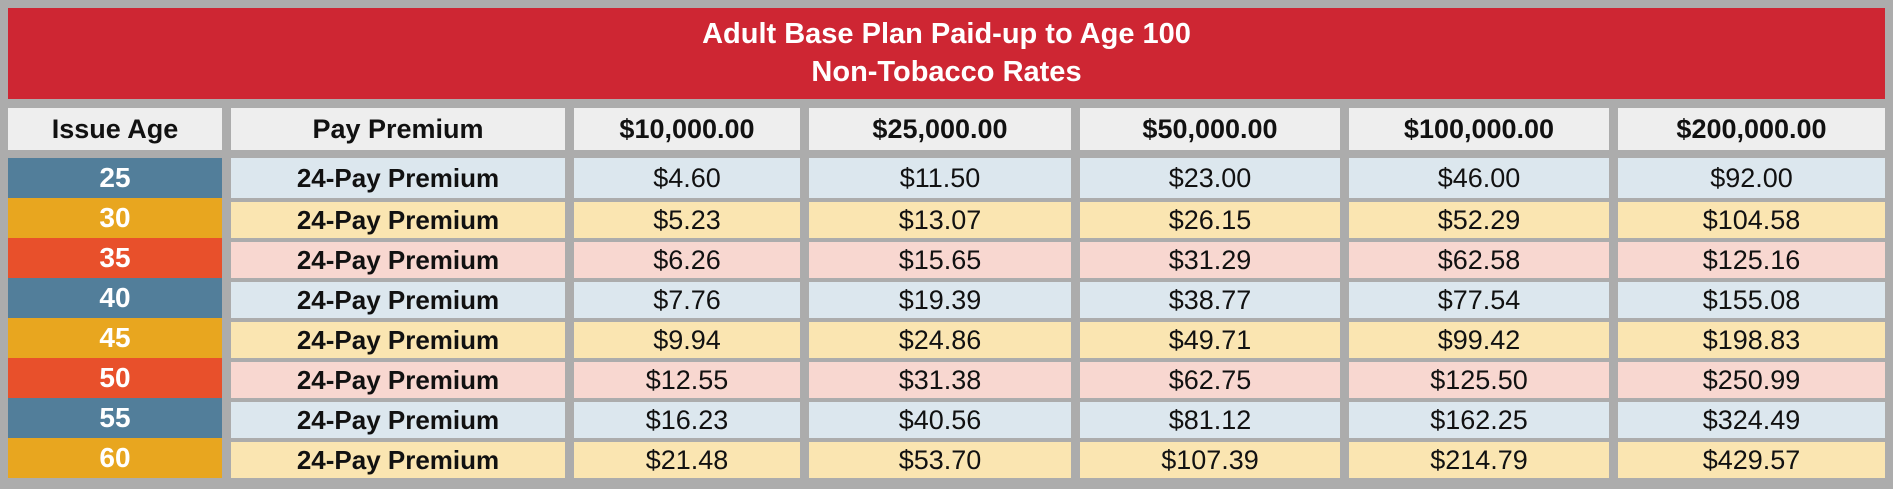 The image size is (1893, 489). What do you see at coordinates (115, 129) in the screenshot?
I see `column-header-issue-age: Issue Age` at bounding box center [115, 129].